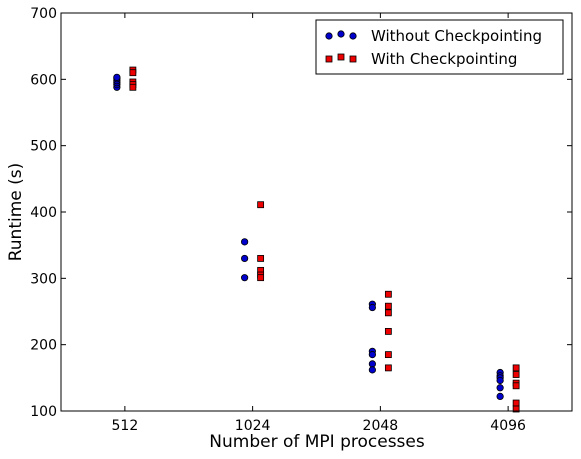 Image resolution: width=581 pixels, height=459 pixels. Describe the element at coordinates (43, 279) in the screenshot. I see `y-tick-label: 300` at that location.